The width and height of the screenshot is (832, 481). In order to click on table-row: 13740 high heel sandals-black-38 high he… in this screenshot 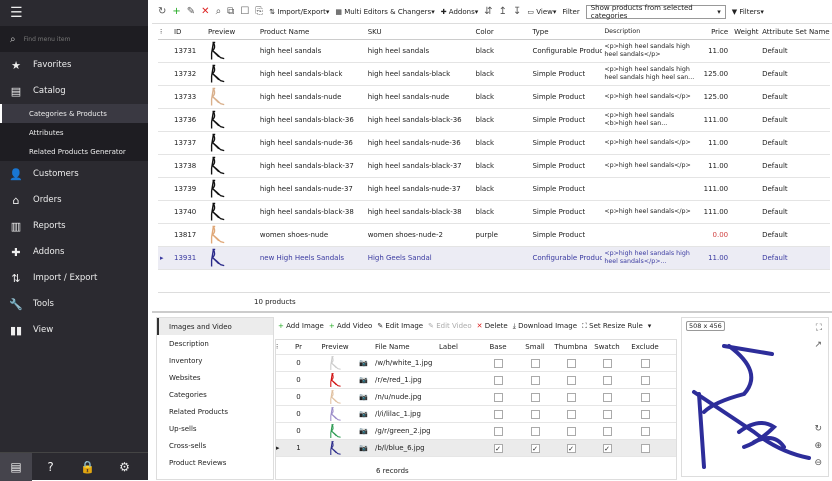, I will do `click(494, 212)`.